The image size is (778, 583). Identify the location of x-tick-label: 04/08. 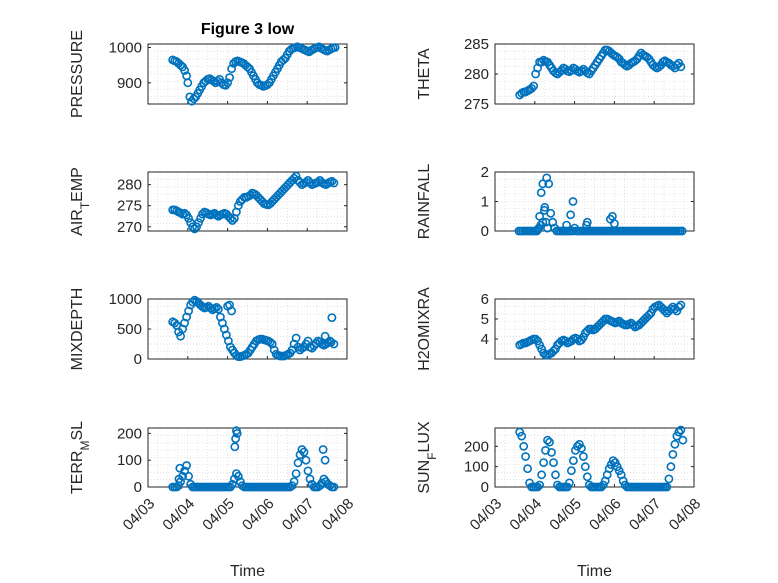
(338, 514).